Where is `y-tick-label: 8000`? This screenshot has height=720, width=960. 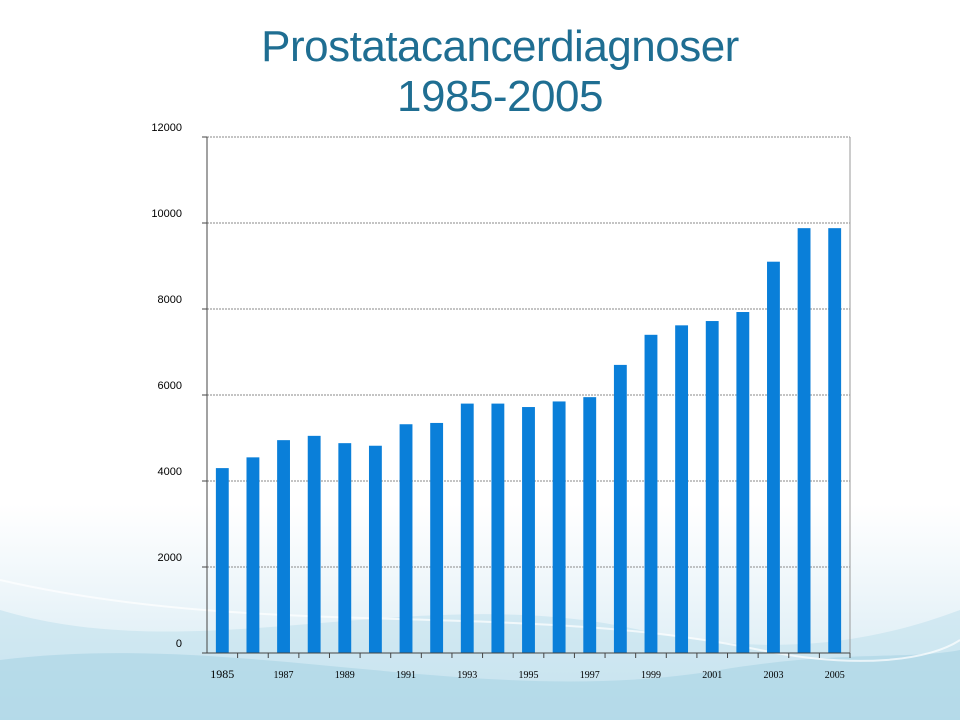
y-tick-label: 8000 is located at coordinates (170, 300).